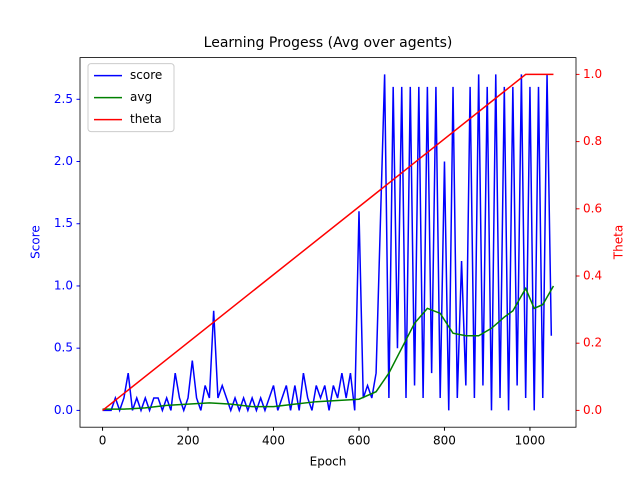 The image size is (640, 484). I want to click on y2-tick-label: 1.0, so click(592, 74).